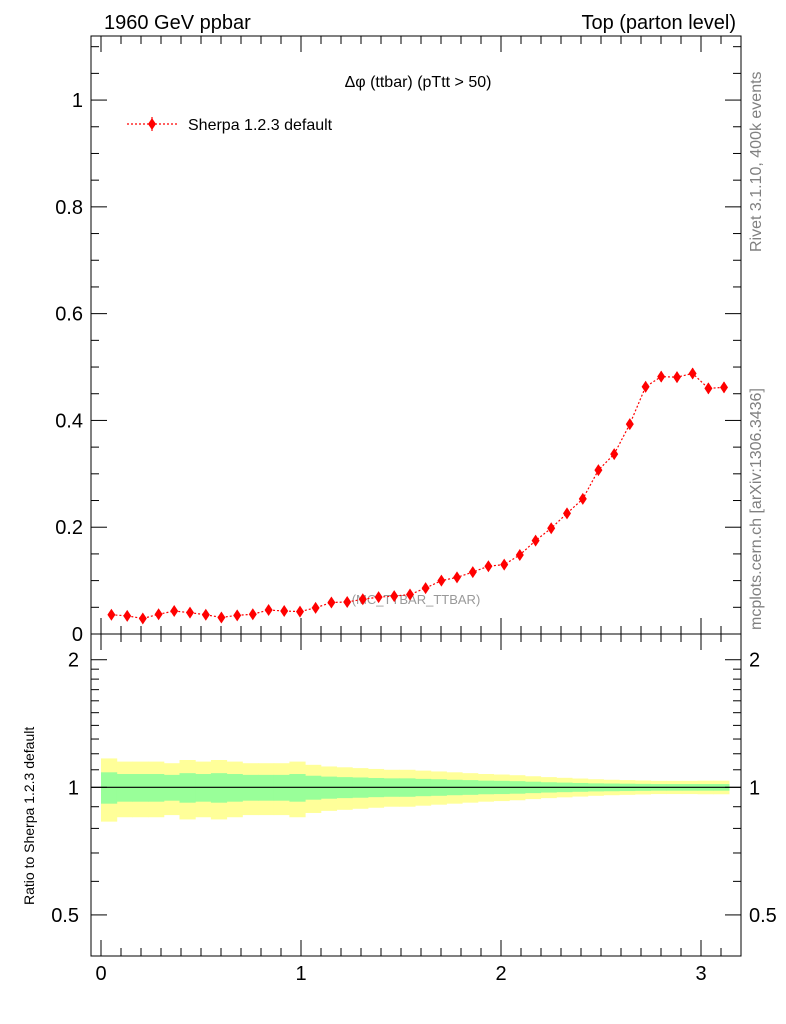 The height and width of the screenshot is (1024, 786). What do you see at coordinates (177, 23) in the screenshot?
I see `header-left-title: 1960 GeV ppbar` at bounding box center [177, 23].